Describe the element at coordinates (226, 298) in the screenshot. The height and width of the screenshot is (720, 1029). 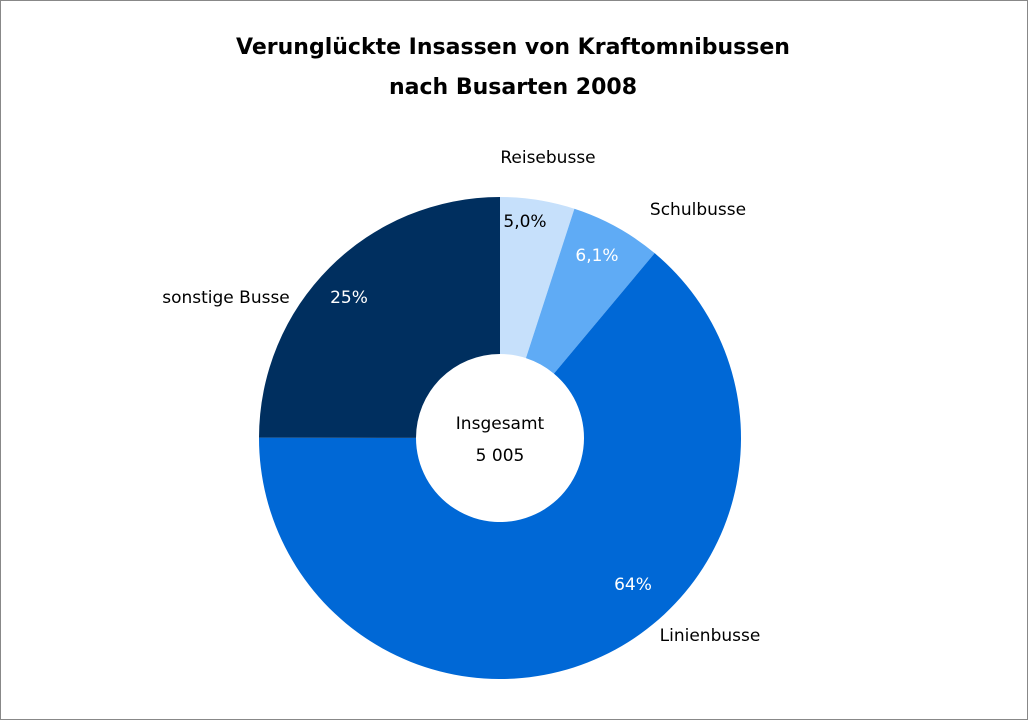
I see `category-label: sonstige Busse` at that location.